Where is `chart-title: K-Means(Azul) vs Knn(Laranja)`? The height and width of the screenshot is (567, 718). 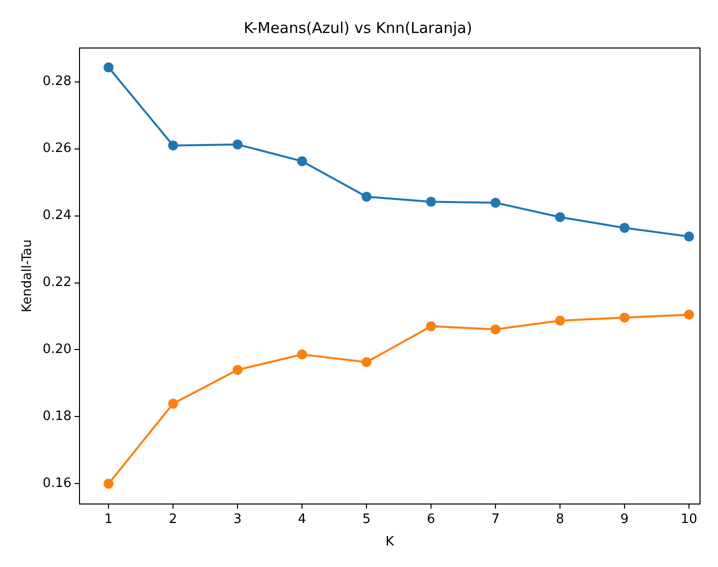 chart-title: K-Means(Azul) vs Knn(Laranja) is located at coordinates (358, 27).